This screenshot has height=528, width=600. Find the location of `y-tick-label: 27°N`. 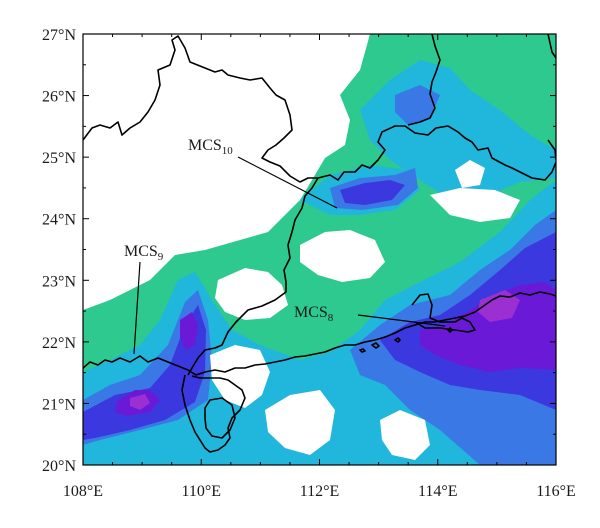

y-tick-label: 27°N is located at coordinates (59, 35).